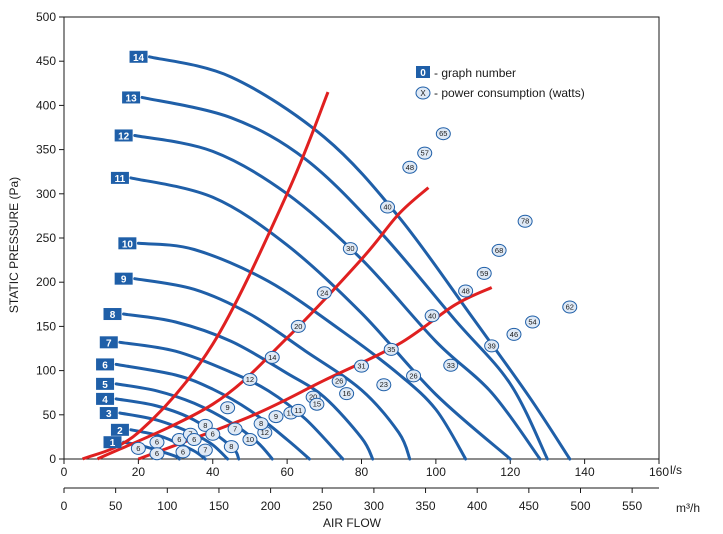 The width and height of the screenshot is (723, 534). I want to click on graph-number-label: 8, so click(113, 315).